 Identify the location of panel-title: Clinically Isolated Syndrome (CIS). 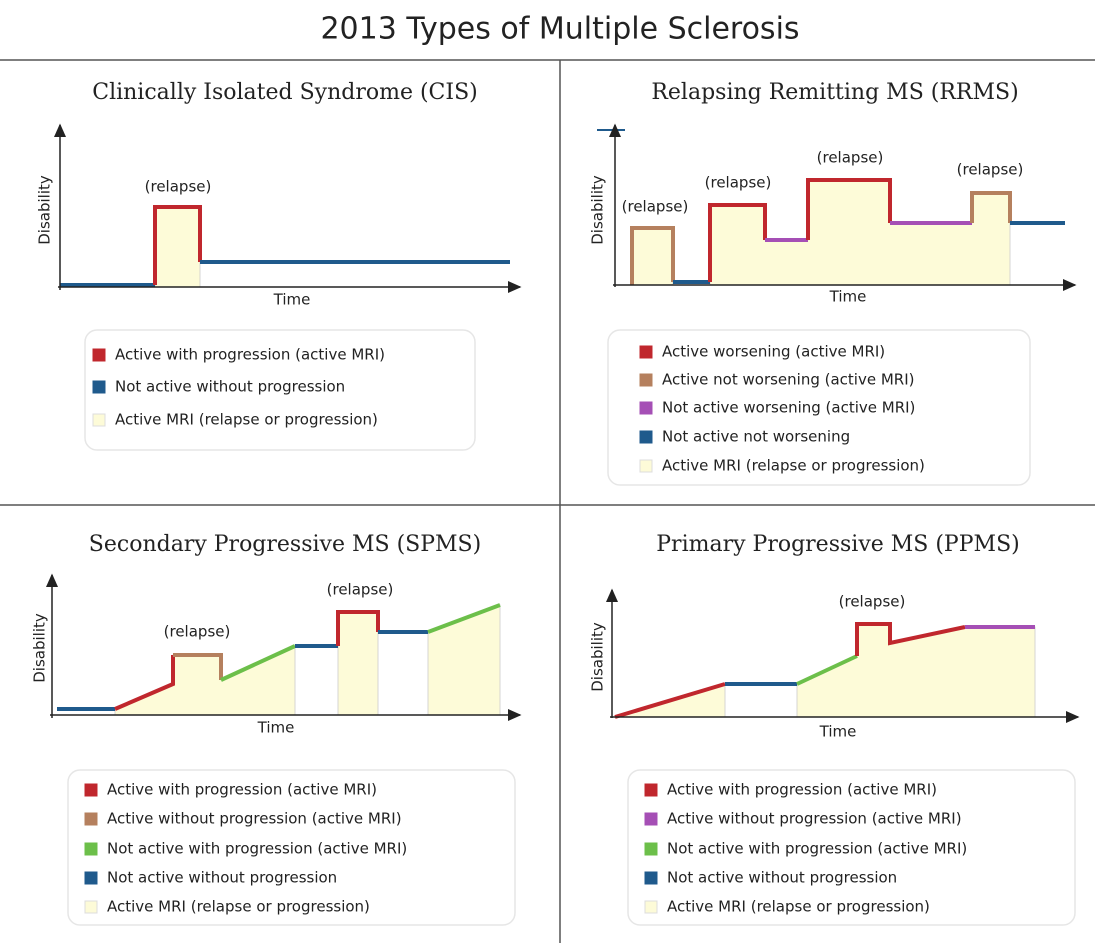
(285, 92).